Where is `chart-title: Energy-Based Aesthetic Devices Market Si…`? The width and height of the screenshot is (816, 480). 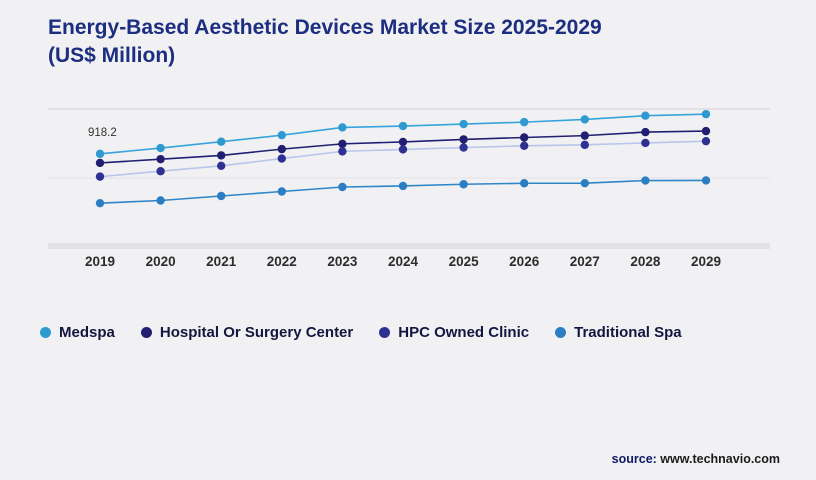
chart-title: Energy-Based Aesthetic Devices Market Si… is located at coordinates (325, 42).